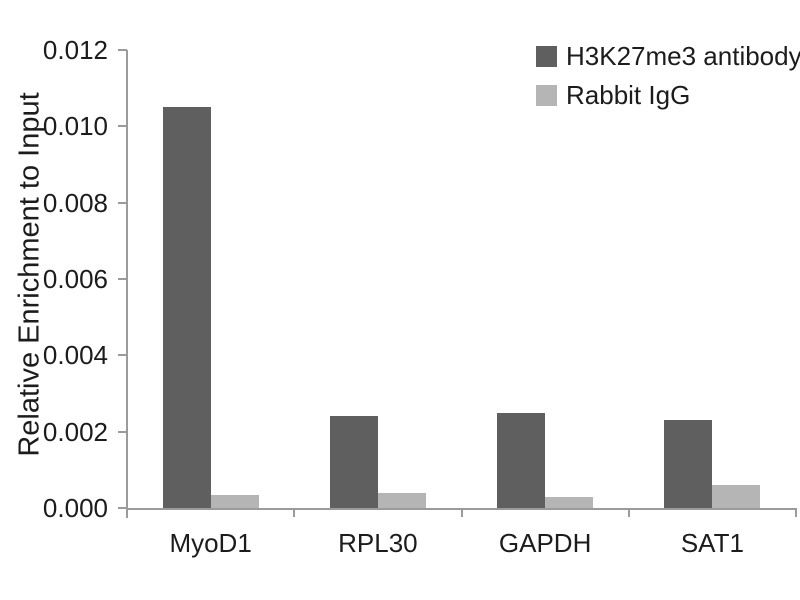  What do you see at coordinates (546, 56) in the screenshot?
I see `legend-swatch-h3k27me3-antibody` at bounding box center [546, 56].